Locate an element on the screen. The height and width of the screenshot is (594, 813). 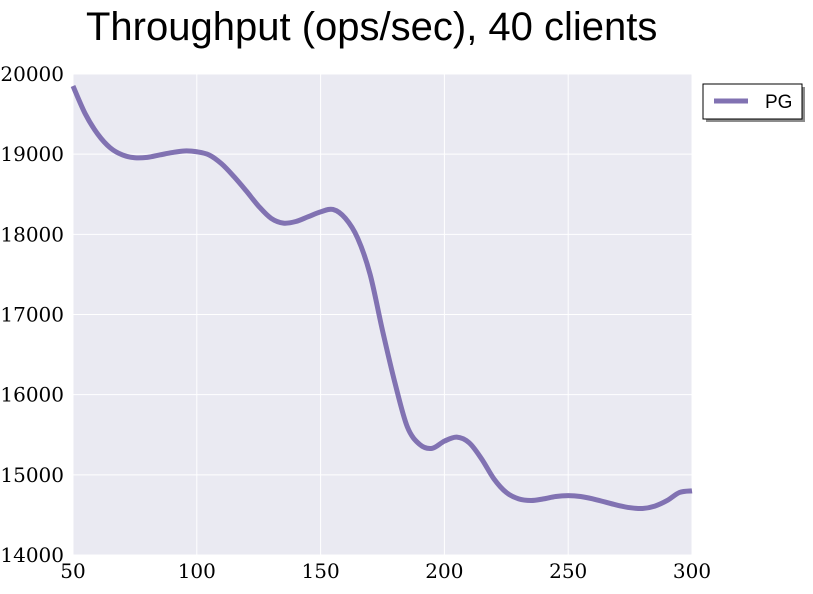
y-tick-label: 15000 is located at coordinates (32, 475).